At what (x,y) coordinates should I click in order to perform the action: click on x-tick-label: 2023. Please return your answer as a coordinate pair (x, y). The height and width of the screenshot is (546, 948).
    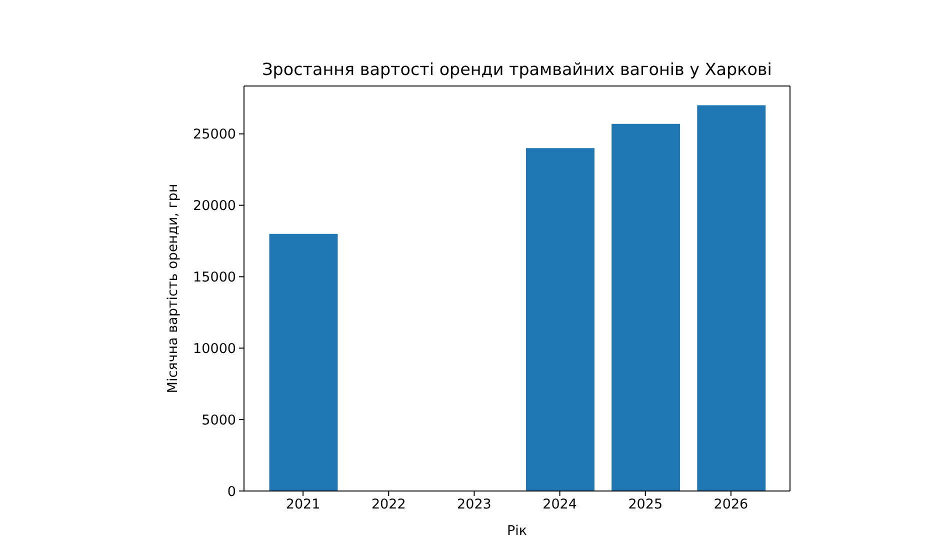
    Looking at the image, I should click on (474, 504).